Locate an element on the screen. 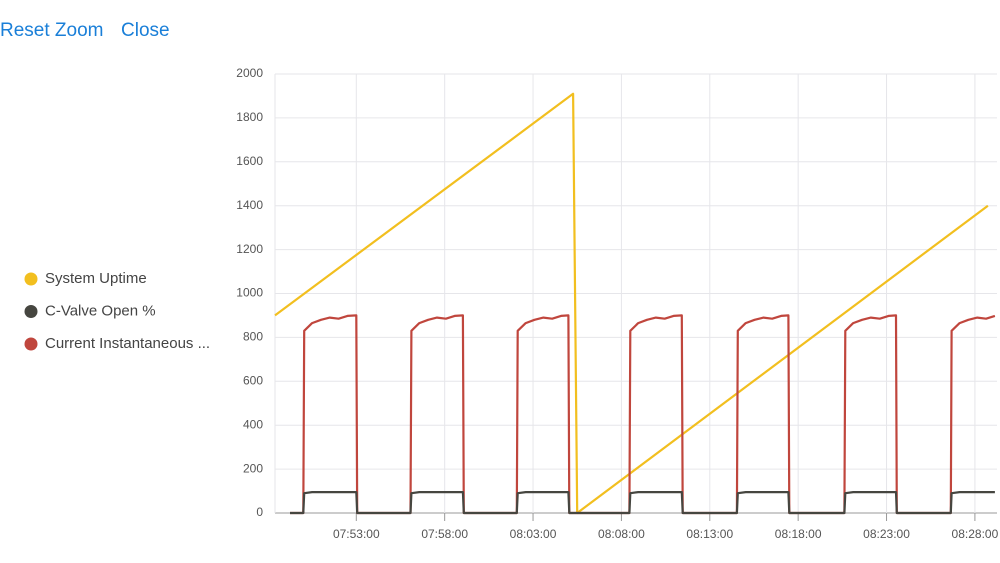  y-tick-label: 1400 is located at coordinates (249, 205).